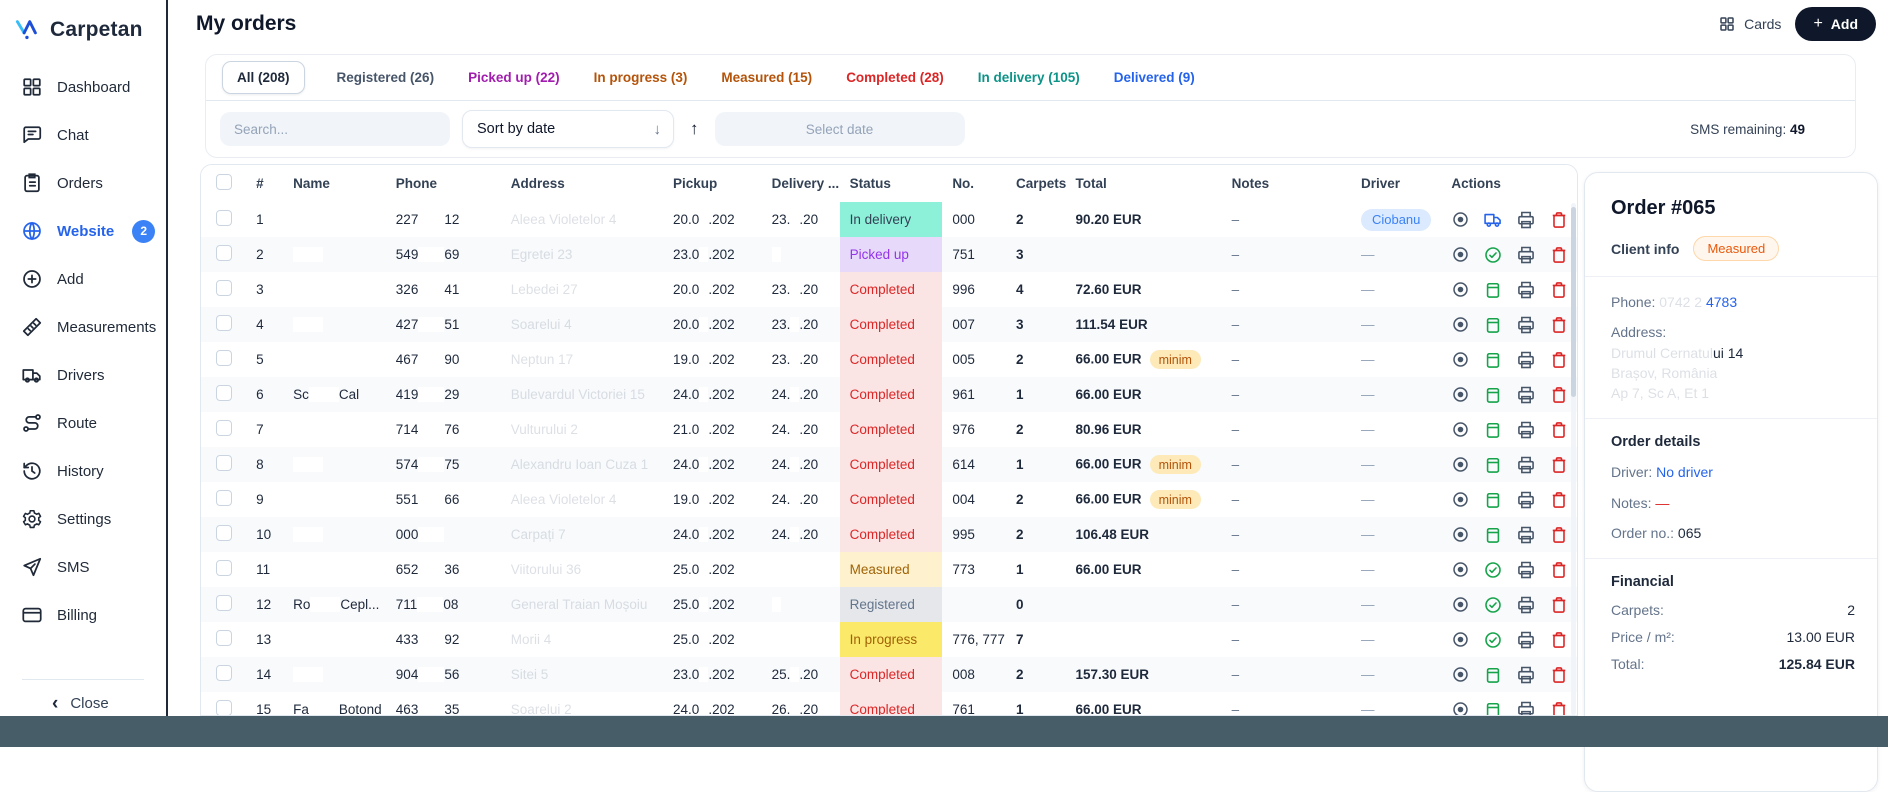 The height and width of the screenshot is (792, 1888). Describe the element at coordinates (83, 471) in the screenshot. I see `sidebar-item-history: History` at that location.